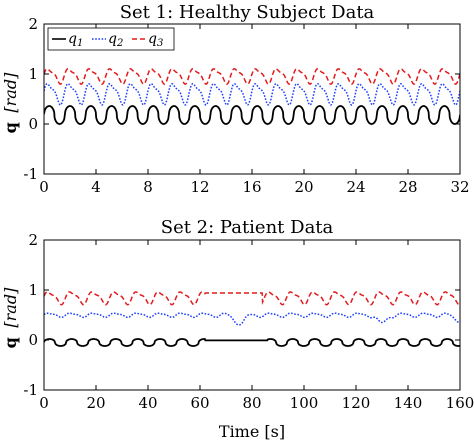 The width and height of the screenshot is (474, 442). What do you see at coordinates (460, 403) in the screenshot?
I see `x-tick-label: 160` at bounding box center [460, 403].